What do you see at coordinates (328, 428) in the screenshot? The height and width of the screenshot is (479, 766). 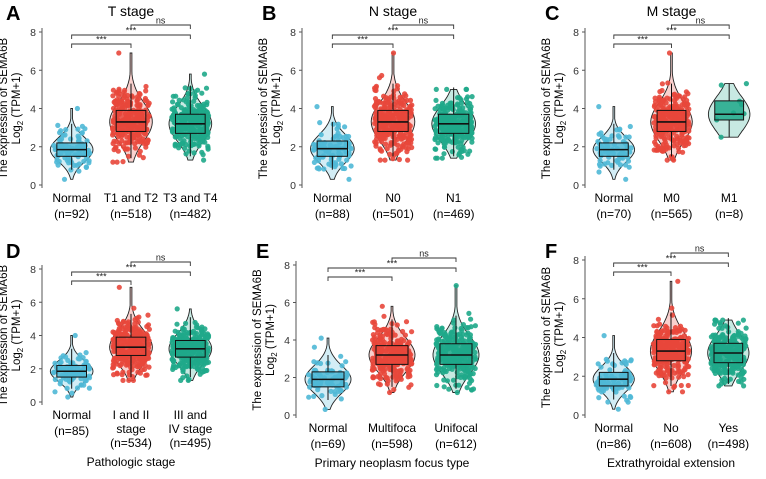 I see `x-label: Normal` at bounding box center [328, 428].